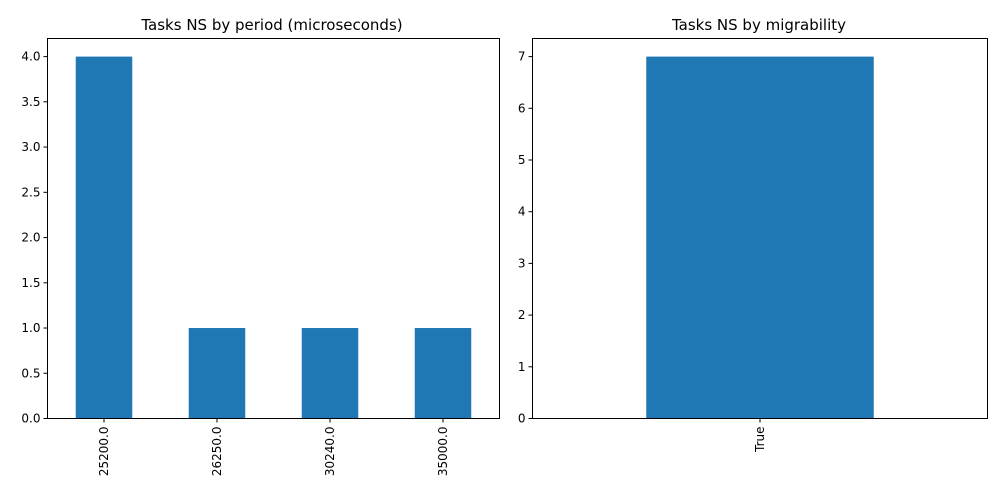  What do you see at coordinates (522, 419) in the screenshot?
I see `y-tick-label: 0` at bounding box center [522, 419].